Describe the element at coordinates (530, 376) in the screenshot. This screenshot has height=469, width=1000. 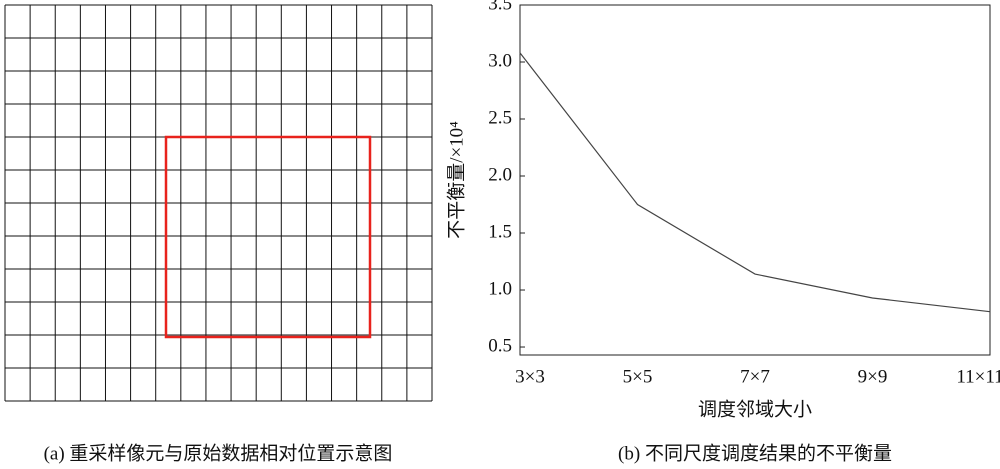
I see `x-tick-label: 3×3` at that location.